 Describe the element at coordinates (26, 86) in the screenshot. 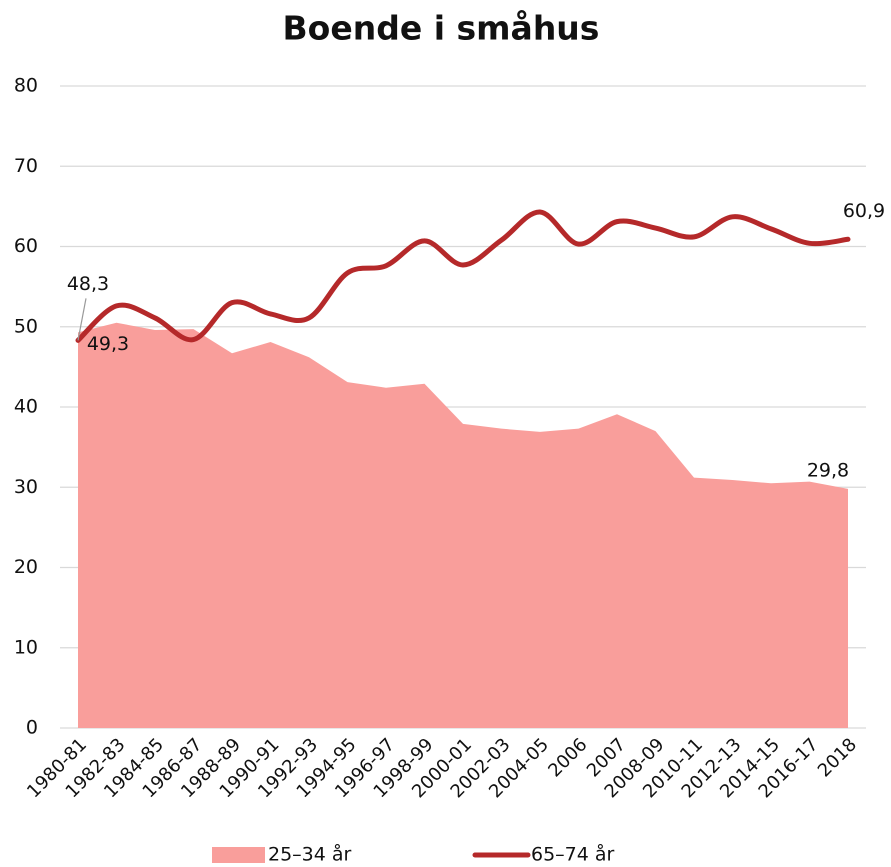

I see `y-tick-label: 80` at that location.